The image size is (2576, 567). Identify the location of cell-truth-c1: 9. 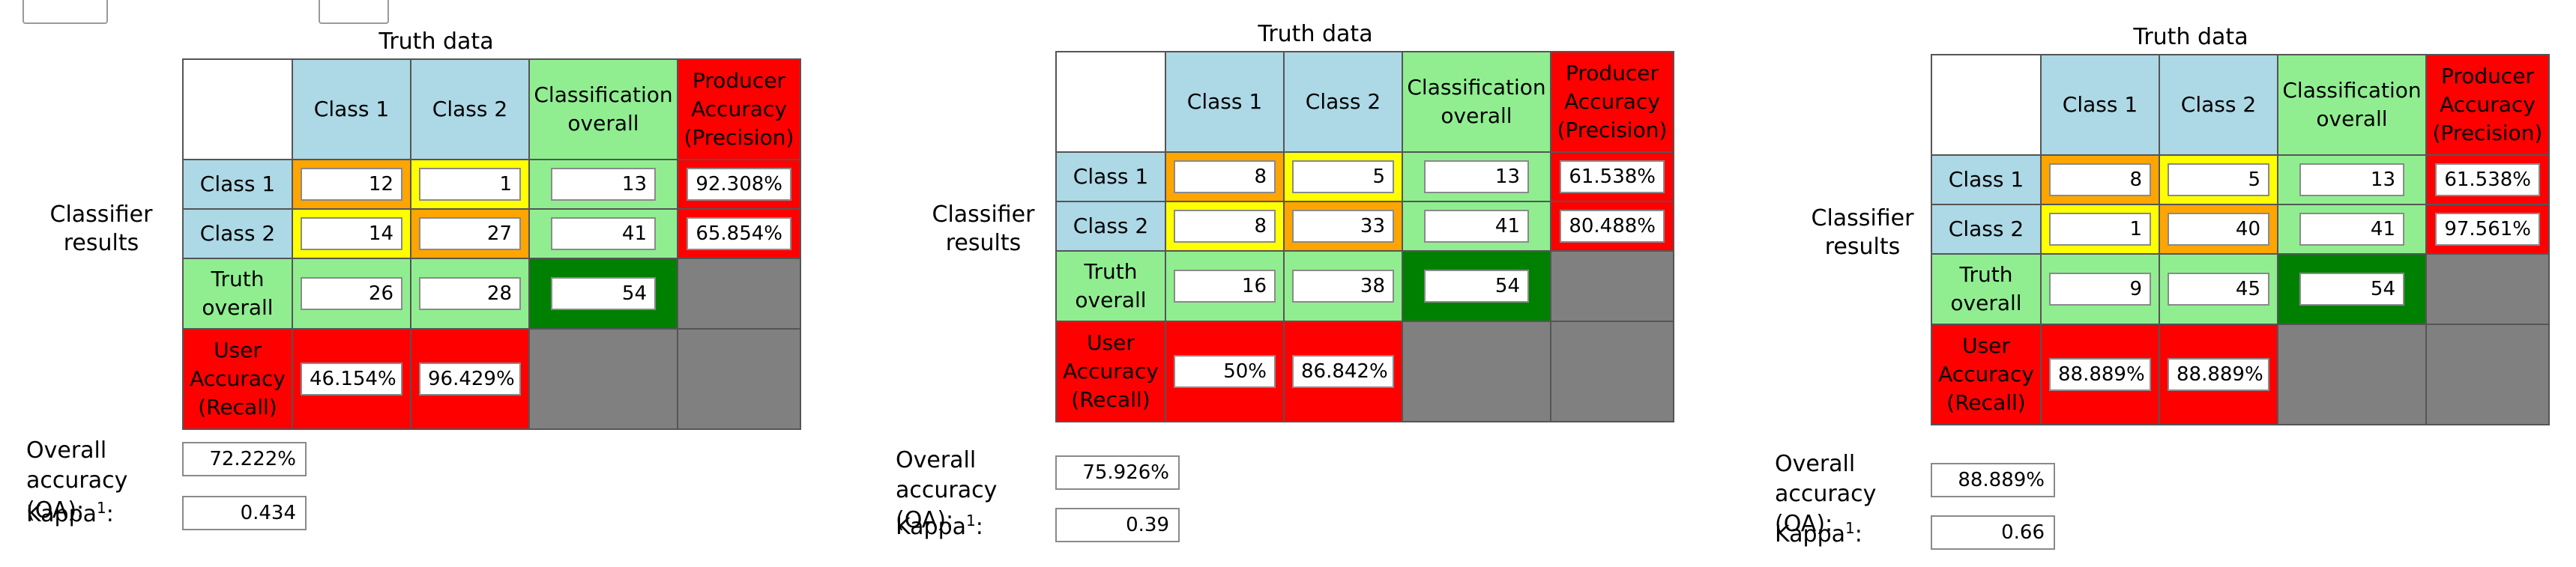
(2100, 289).